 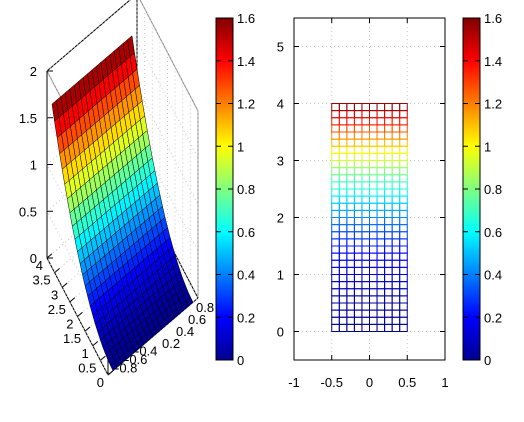 I want to click on surface-y-tick-label: 0.5, so click(x=87, y=367).